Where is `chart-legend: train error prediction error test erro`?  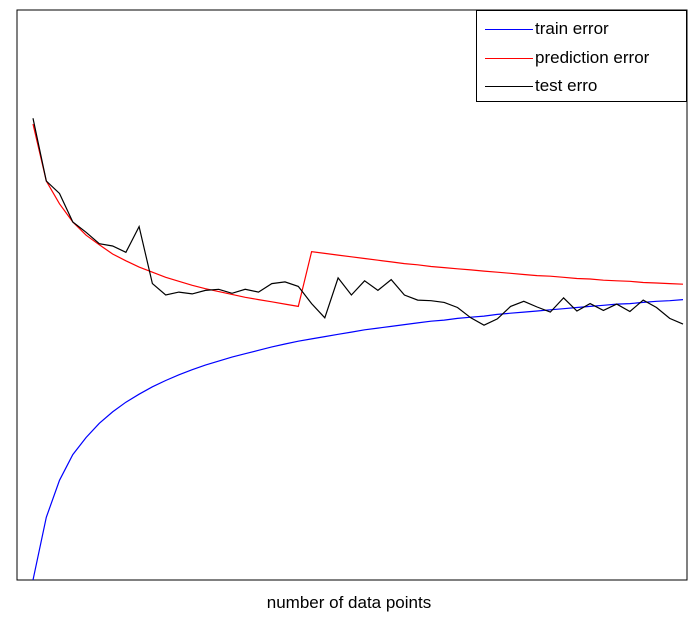
chart-legend: train error prediction error test erro is located at coordinates (581, 56).